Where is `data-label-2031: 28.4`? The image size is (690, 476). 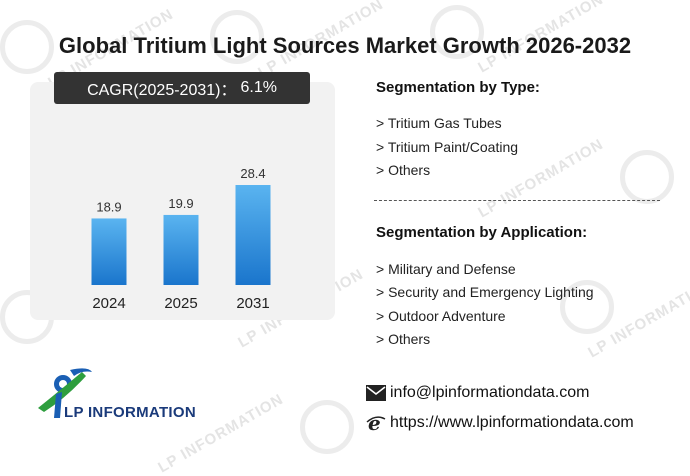 data-label-2031: 28.4 is located at coordinates (252, 173).